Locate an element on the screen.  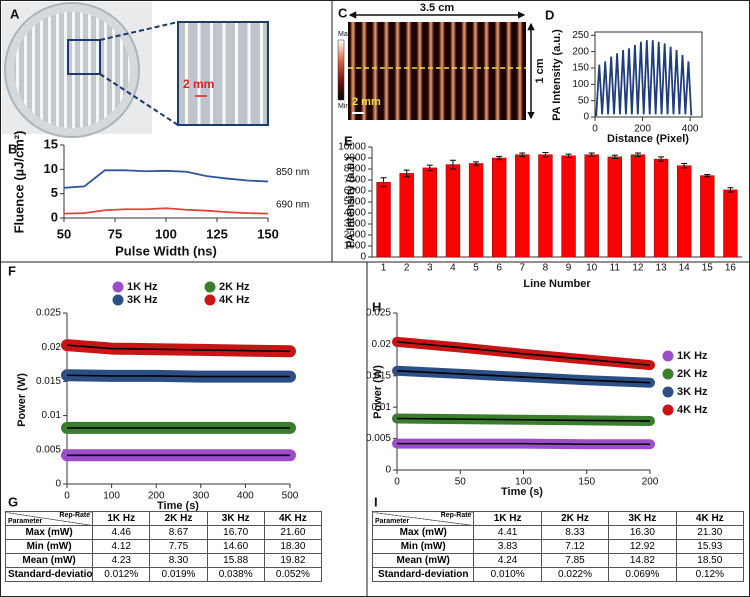
colorbar-min: Min is located at coordinates (343, 106).